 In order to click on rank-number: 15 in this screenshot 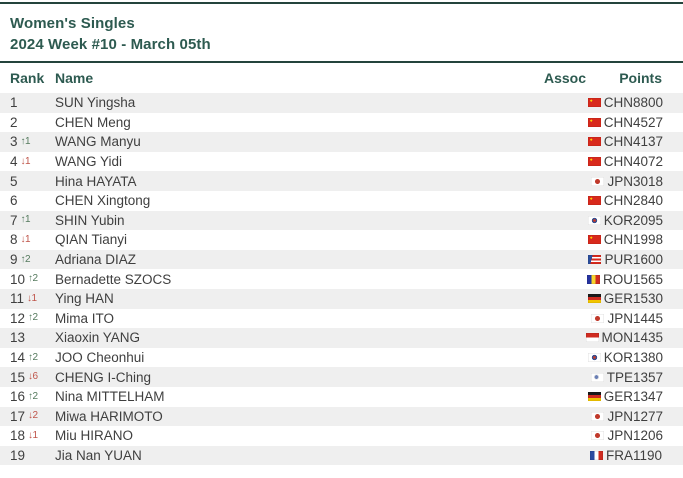, I will do `click(18, 377)`.